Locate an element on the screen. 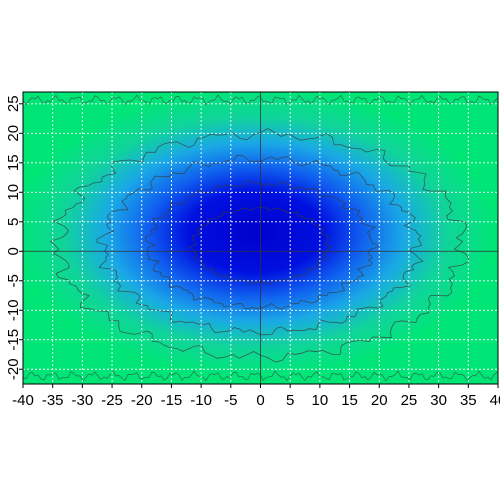 The image size is (500, 500). y-tick-label: 15 is located at coordinates (13, 162).